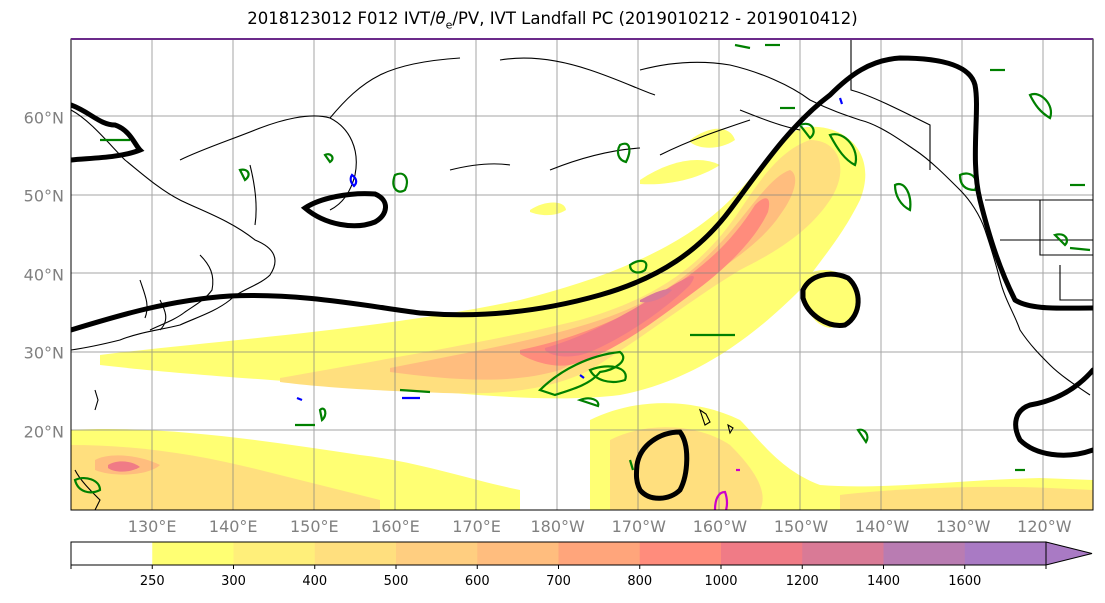 The height and width of the screenshot is (603, 1105). What do you see at coordinates (558, 581) in the screenshot?
I see `colorbar-label: 700` at bounding box center [558, 581].